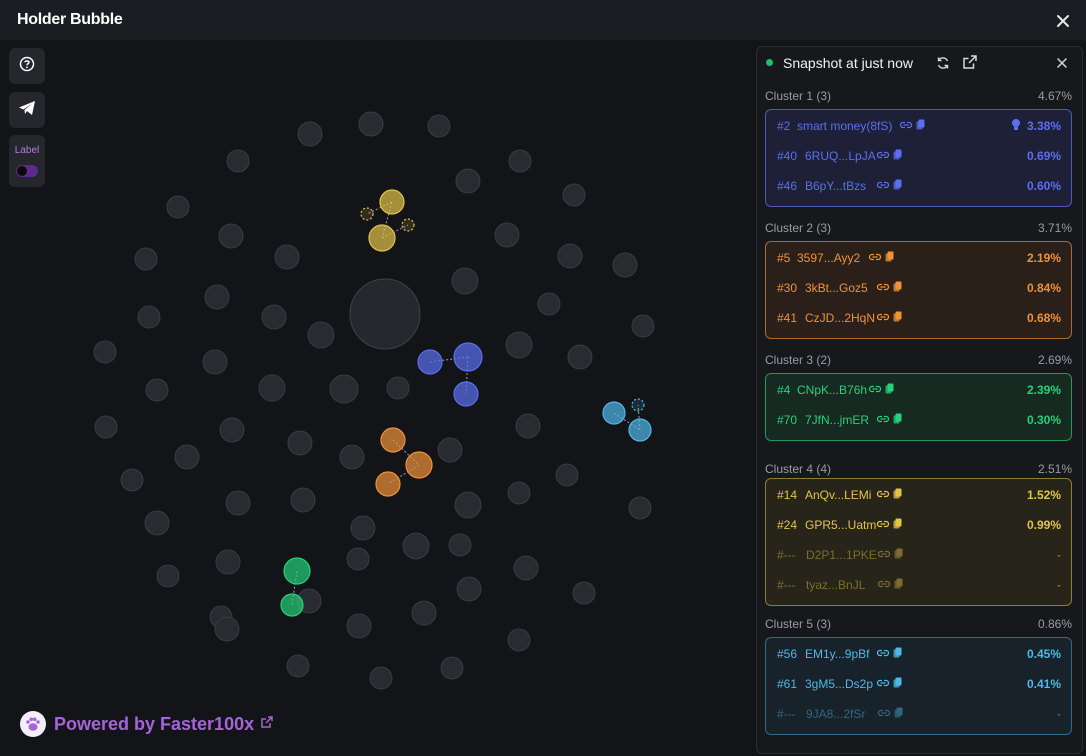  I want to click on holder-address: 3gM5...Ds2p, so click(839, 684).